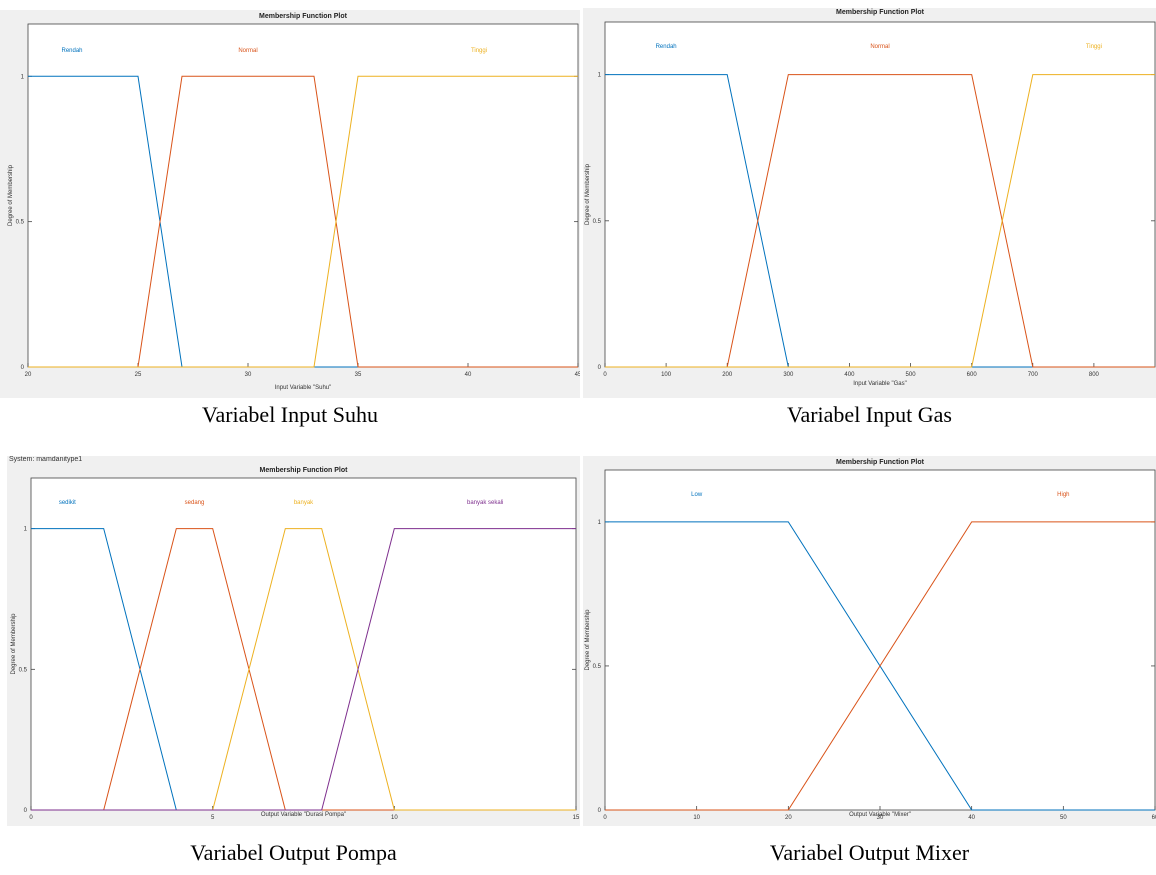 The image size is (1156, 875). What do you see at coordinates (1063, 495) in the screenshot?
I see `series-label: High` at bounding box center [1063, 495].